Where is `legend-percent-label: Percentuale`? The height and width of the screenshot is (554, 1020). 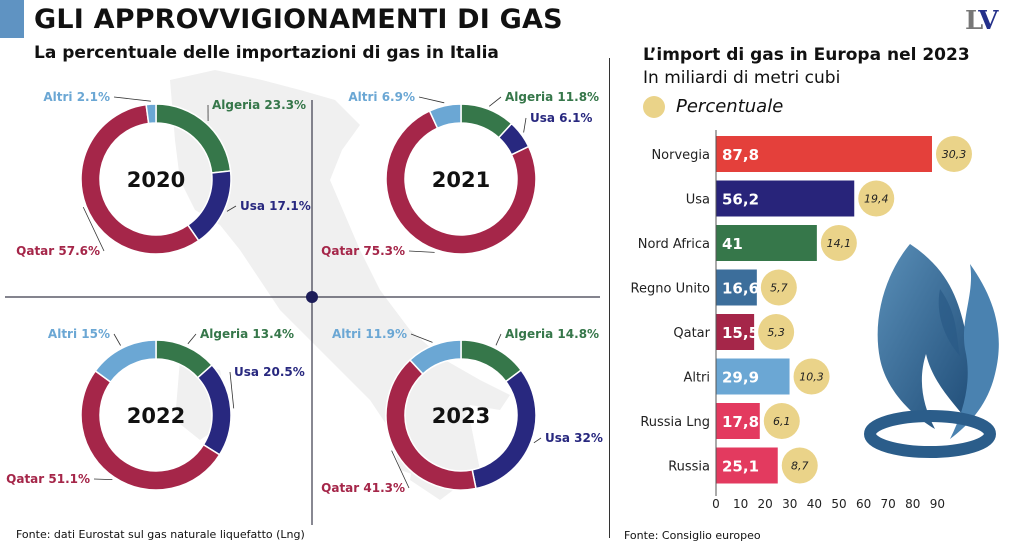 legend-percent-label: Percentuale is located at coordinates (730, 106).